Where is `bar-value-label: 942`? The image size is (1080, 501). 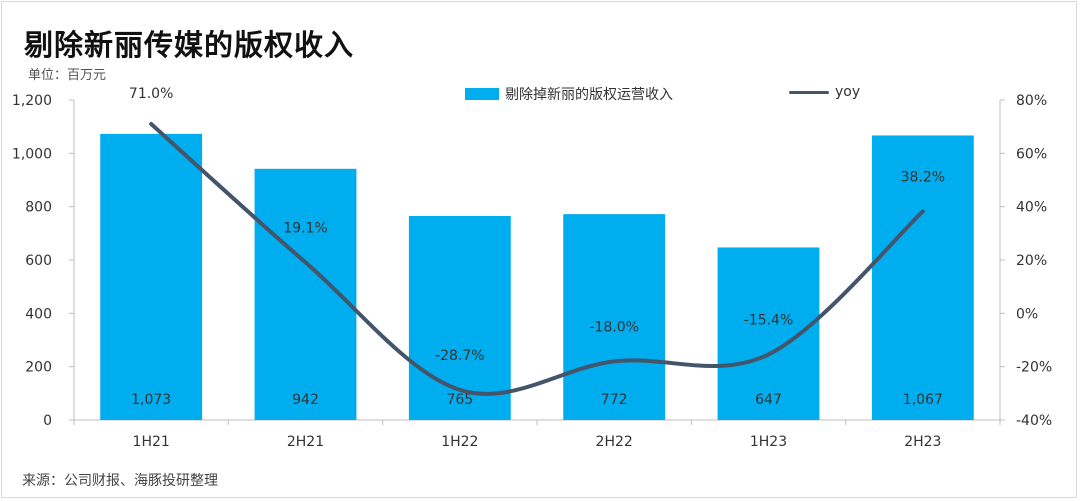 bar-value-label: 942 is located at coordinates (305, 400).